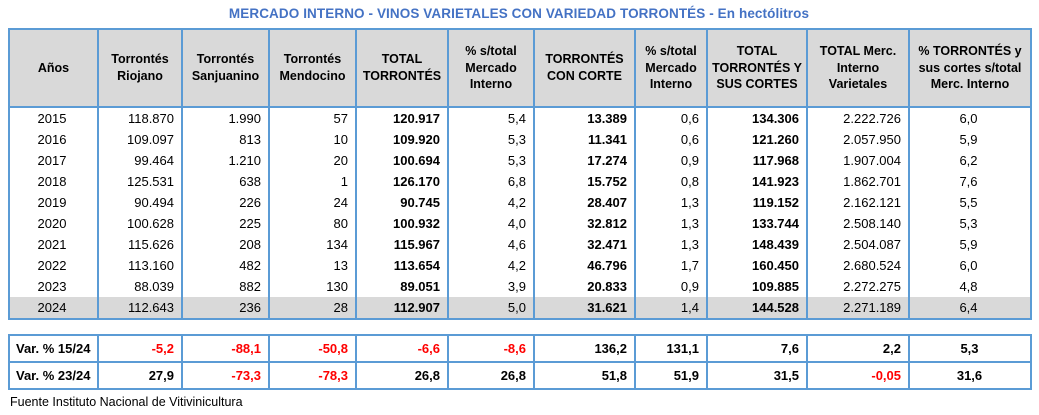 This screenshot has width=1039, height=415. What do you see at coordinates (312, 348) in the screenshot?
I see `table-cell: -50,8` at bounding box center [312, 348].